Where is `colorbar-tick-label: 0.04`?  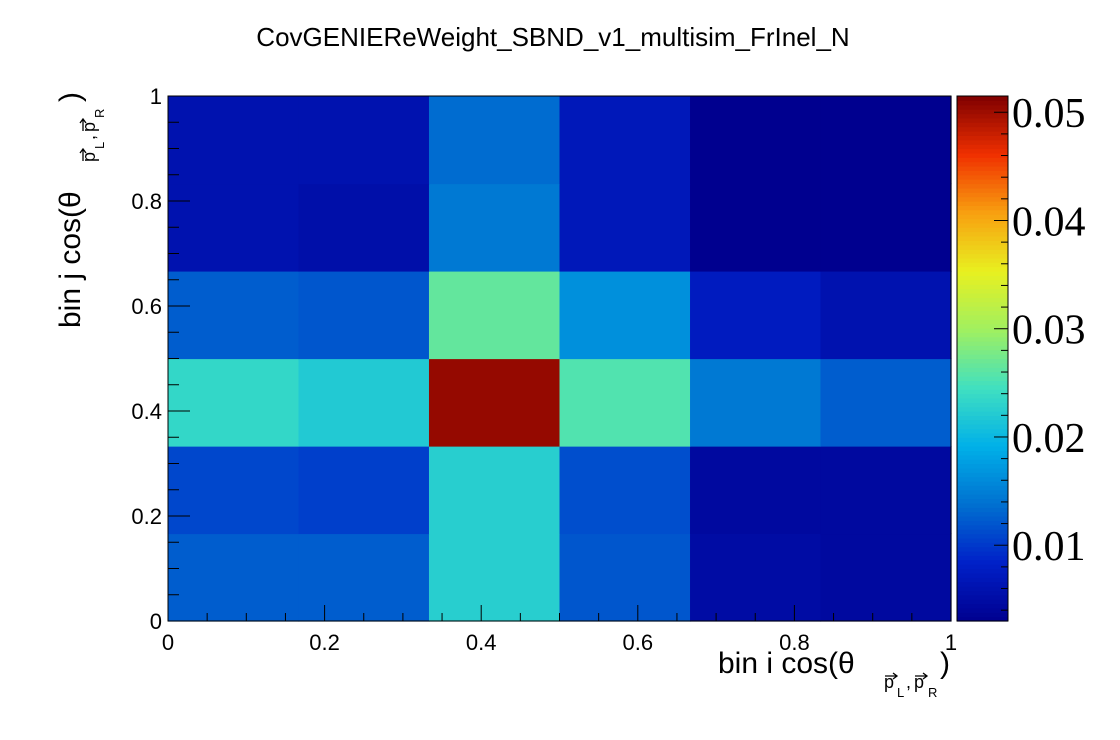
colorbar-tick-label: 0.04 is located at coordinates (1049, 222).